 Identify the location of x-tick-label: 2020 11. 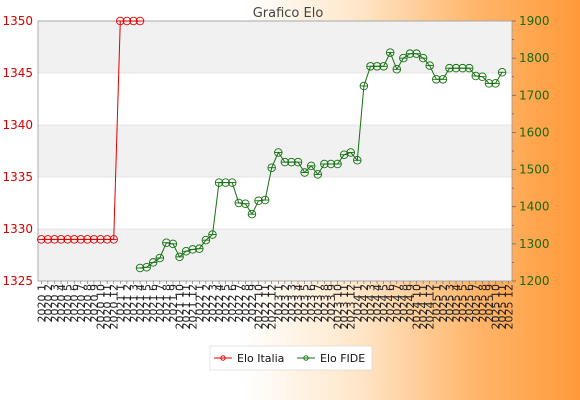
(107, 307).